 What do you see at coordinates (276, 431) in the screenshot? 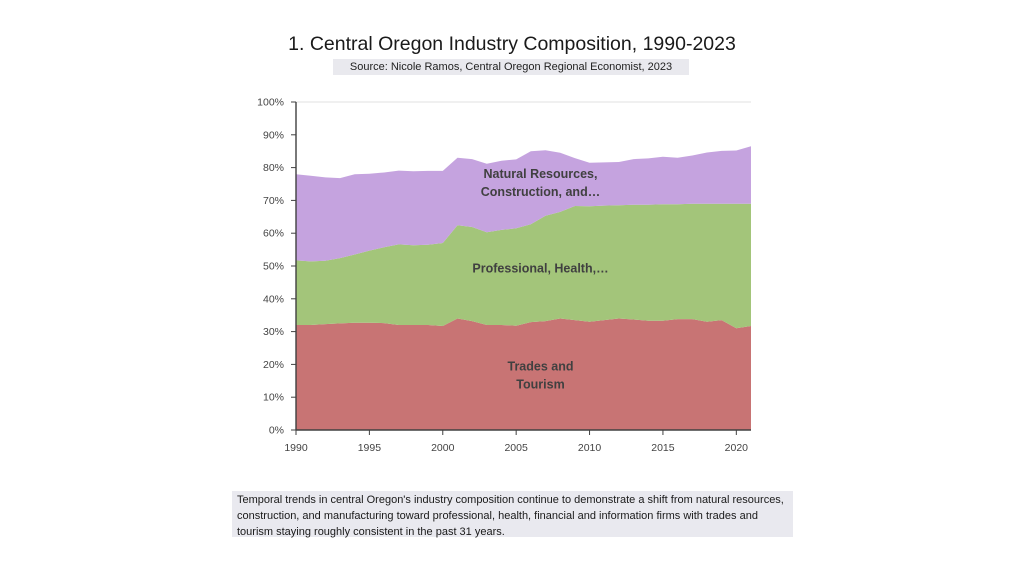
I see `y-tick-label: 0%` at bounding box center [276, 431].